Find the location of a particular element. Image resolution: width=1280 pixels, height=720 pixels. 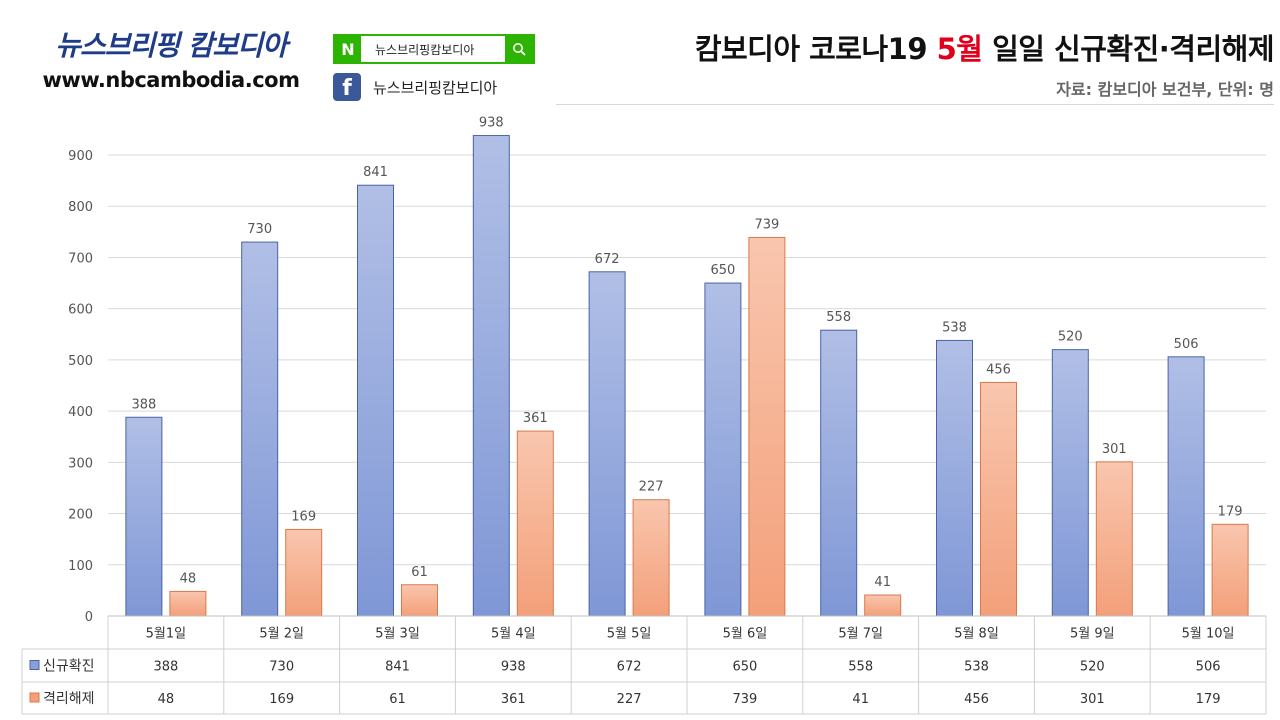

facebook-page-name: 뉴스브리핑캄보디아 is located at coordinates (435, 87).